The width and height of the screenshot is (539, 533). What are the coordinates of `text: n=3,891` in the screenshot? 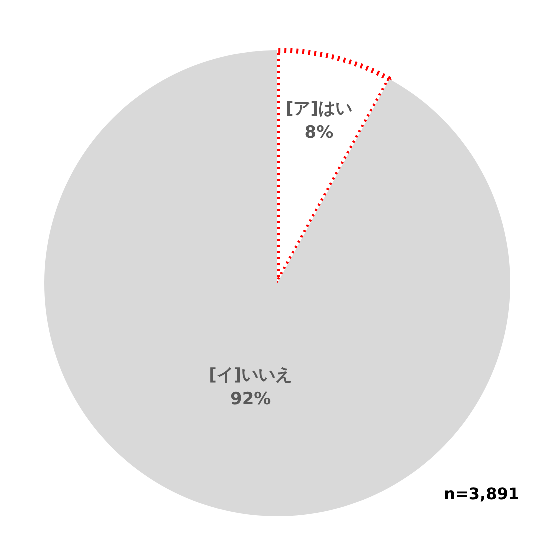 It's located at (482, 494).